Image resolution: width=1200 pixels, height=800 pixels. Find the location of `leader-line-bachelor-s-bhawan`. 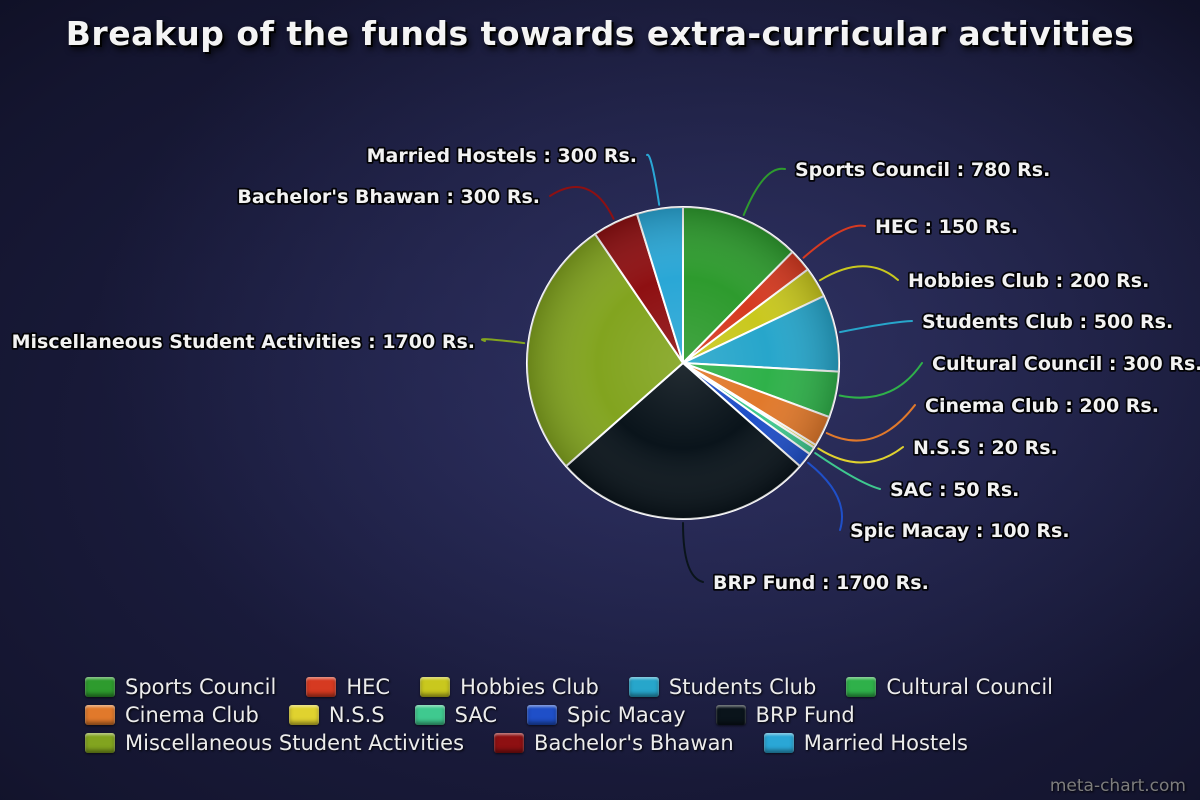

leader-line-bachelor-s-bhawan is located at coordinates (582, 203).